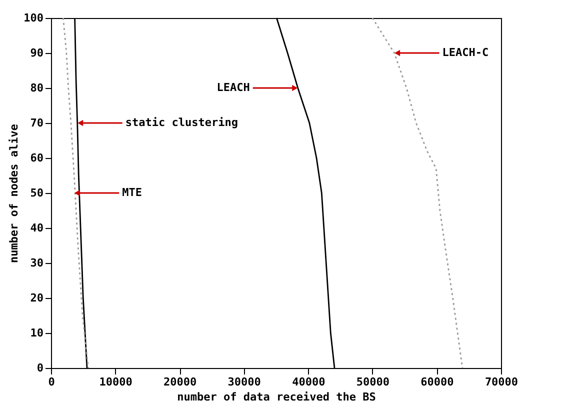 The width and height of the screenshot is (564, 415). What do you see at coordinates (309, 382) in the screenshot?
I see `x-tick-label: 40000` at bounding box center [309, 382].